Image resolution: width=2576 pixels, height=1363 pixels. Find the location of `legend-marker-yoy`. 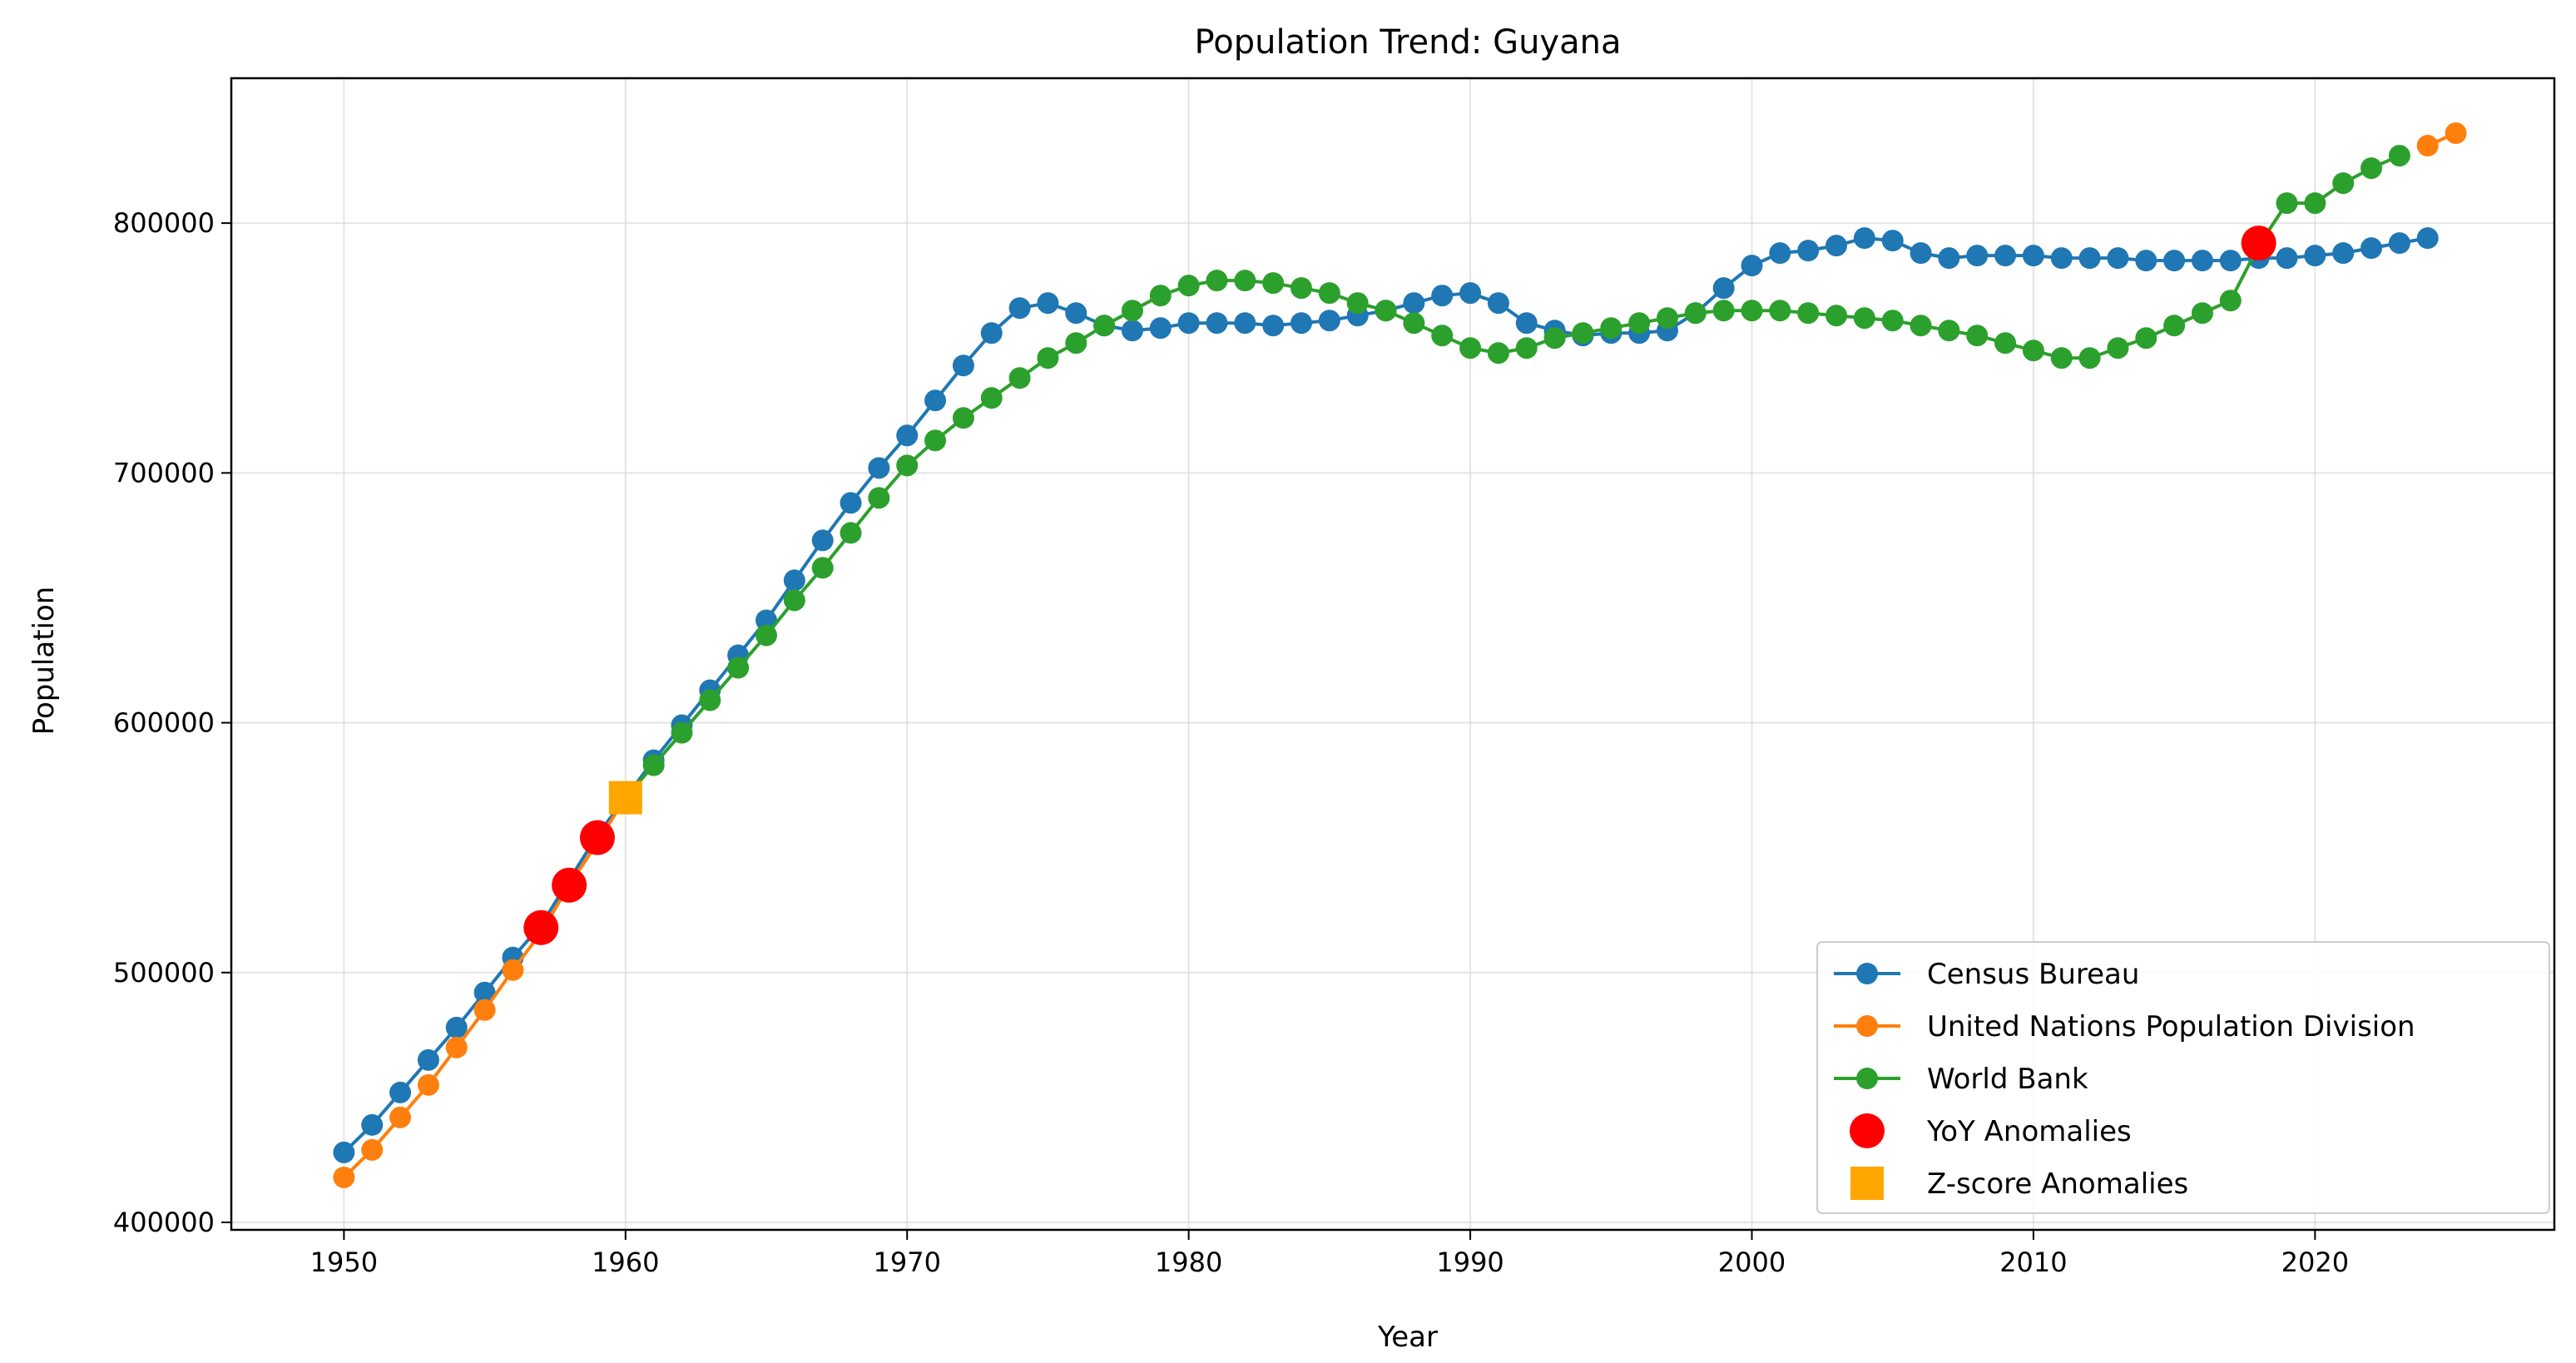

legend-marker-yoy is located at coordinates (1867, 1130).